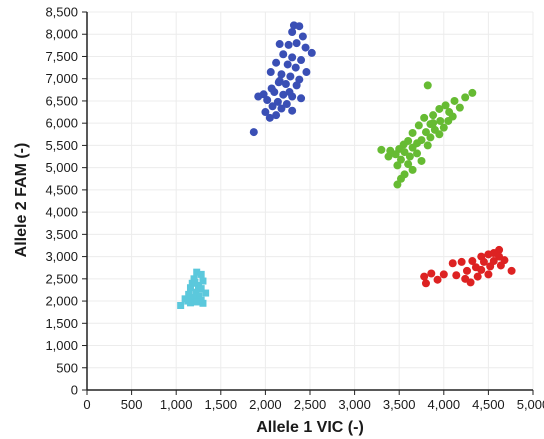 Image resolution: width=544 pixels, height=439 pixels. Describe the element at coordinates (530, 404) in the screenshot. I see `x-tick-label: 5,000` at that location.